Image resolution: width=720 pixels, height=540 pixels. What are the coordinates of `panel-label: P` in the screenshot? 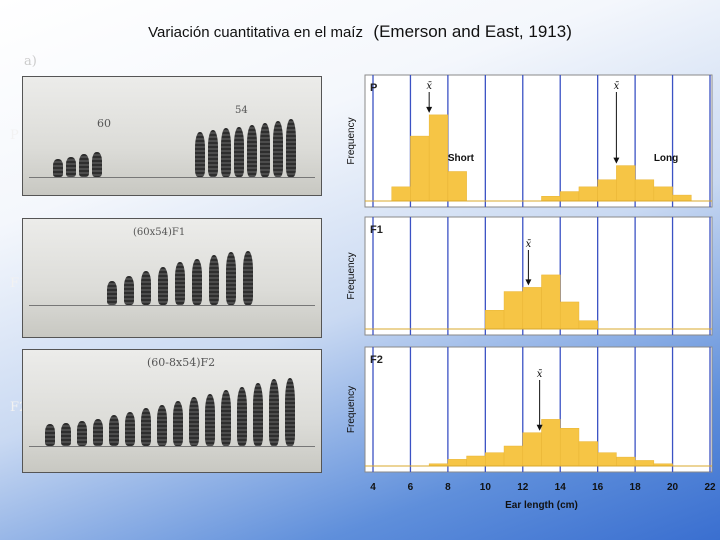 It's located at (373, 88).